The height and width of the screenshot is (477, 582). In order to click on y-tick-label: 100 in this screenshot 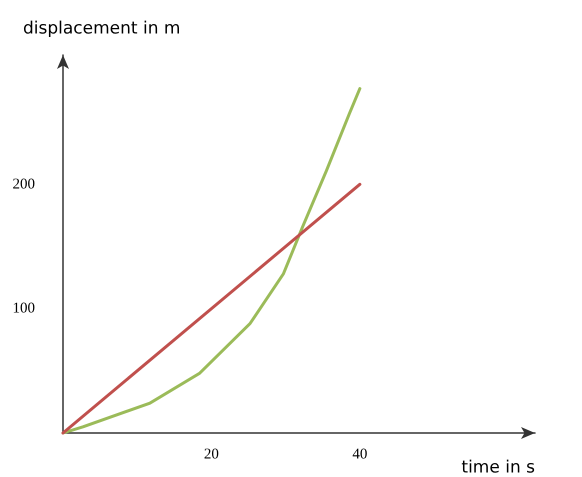, I will do `click(23, 308)`.